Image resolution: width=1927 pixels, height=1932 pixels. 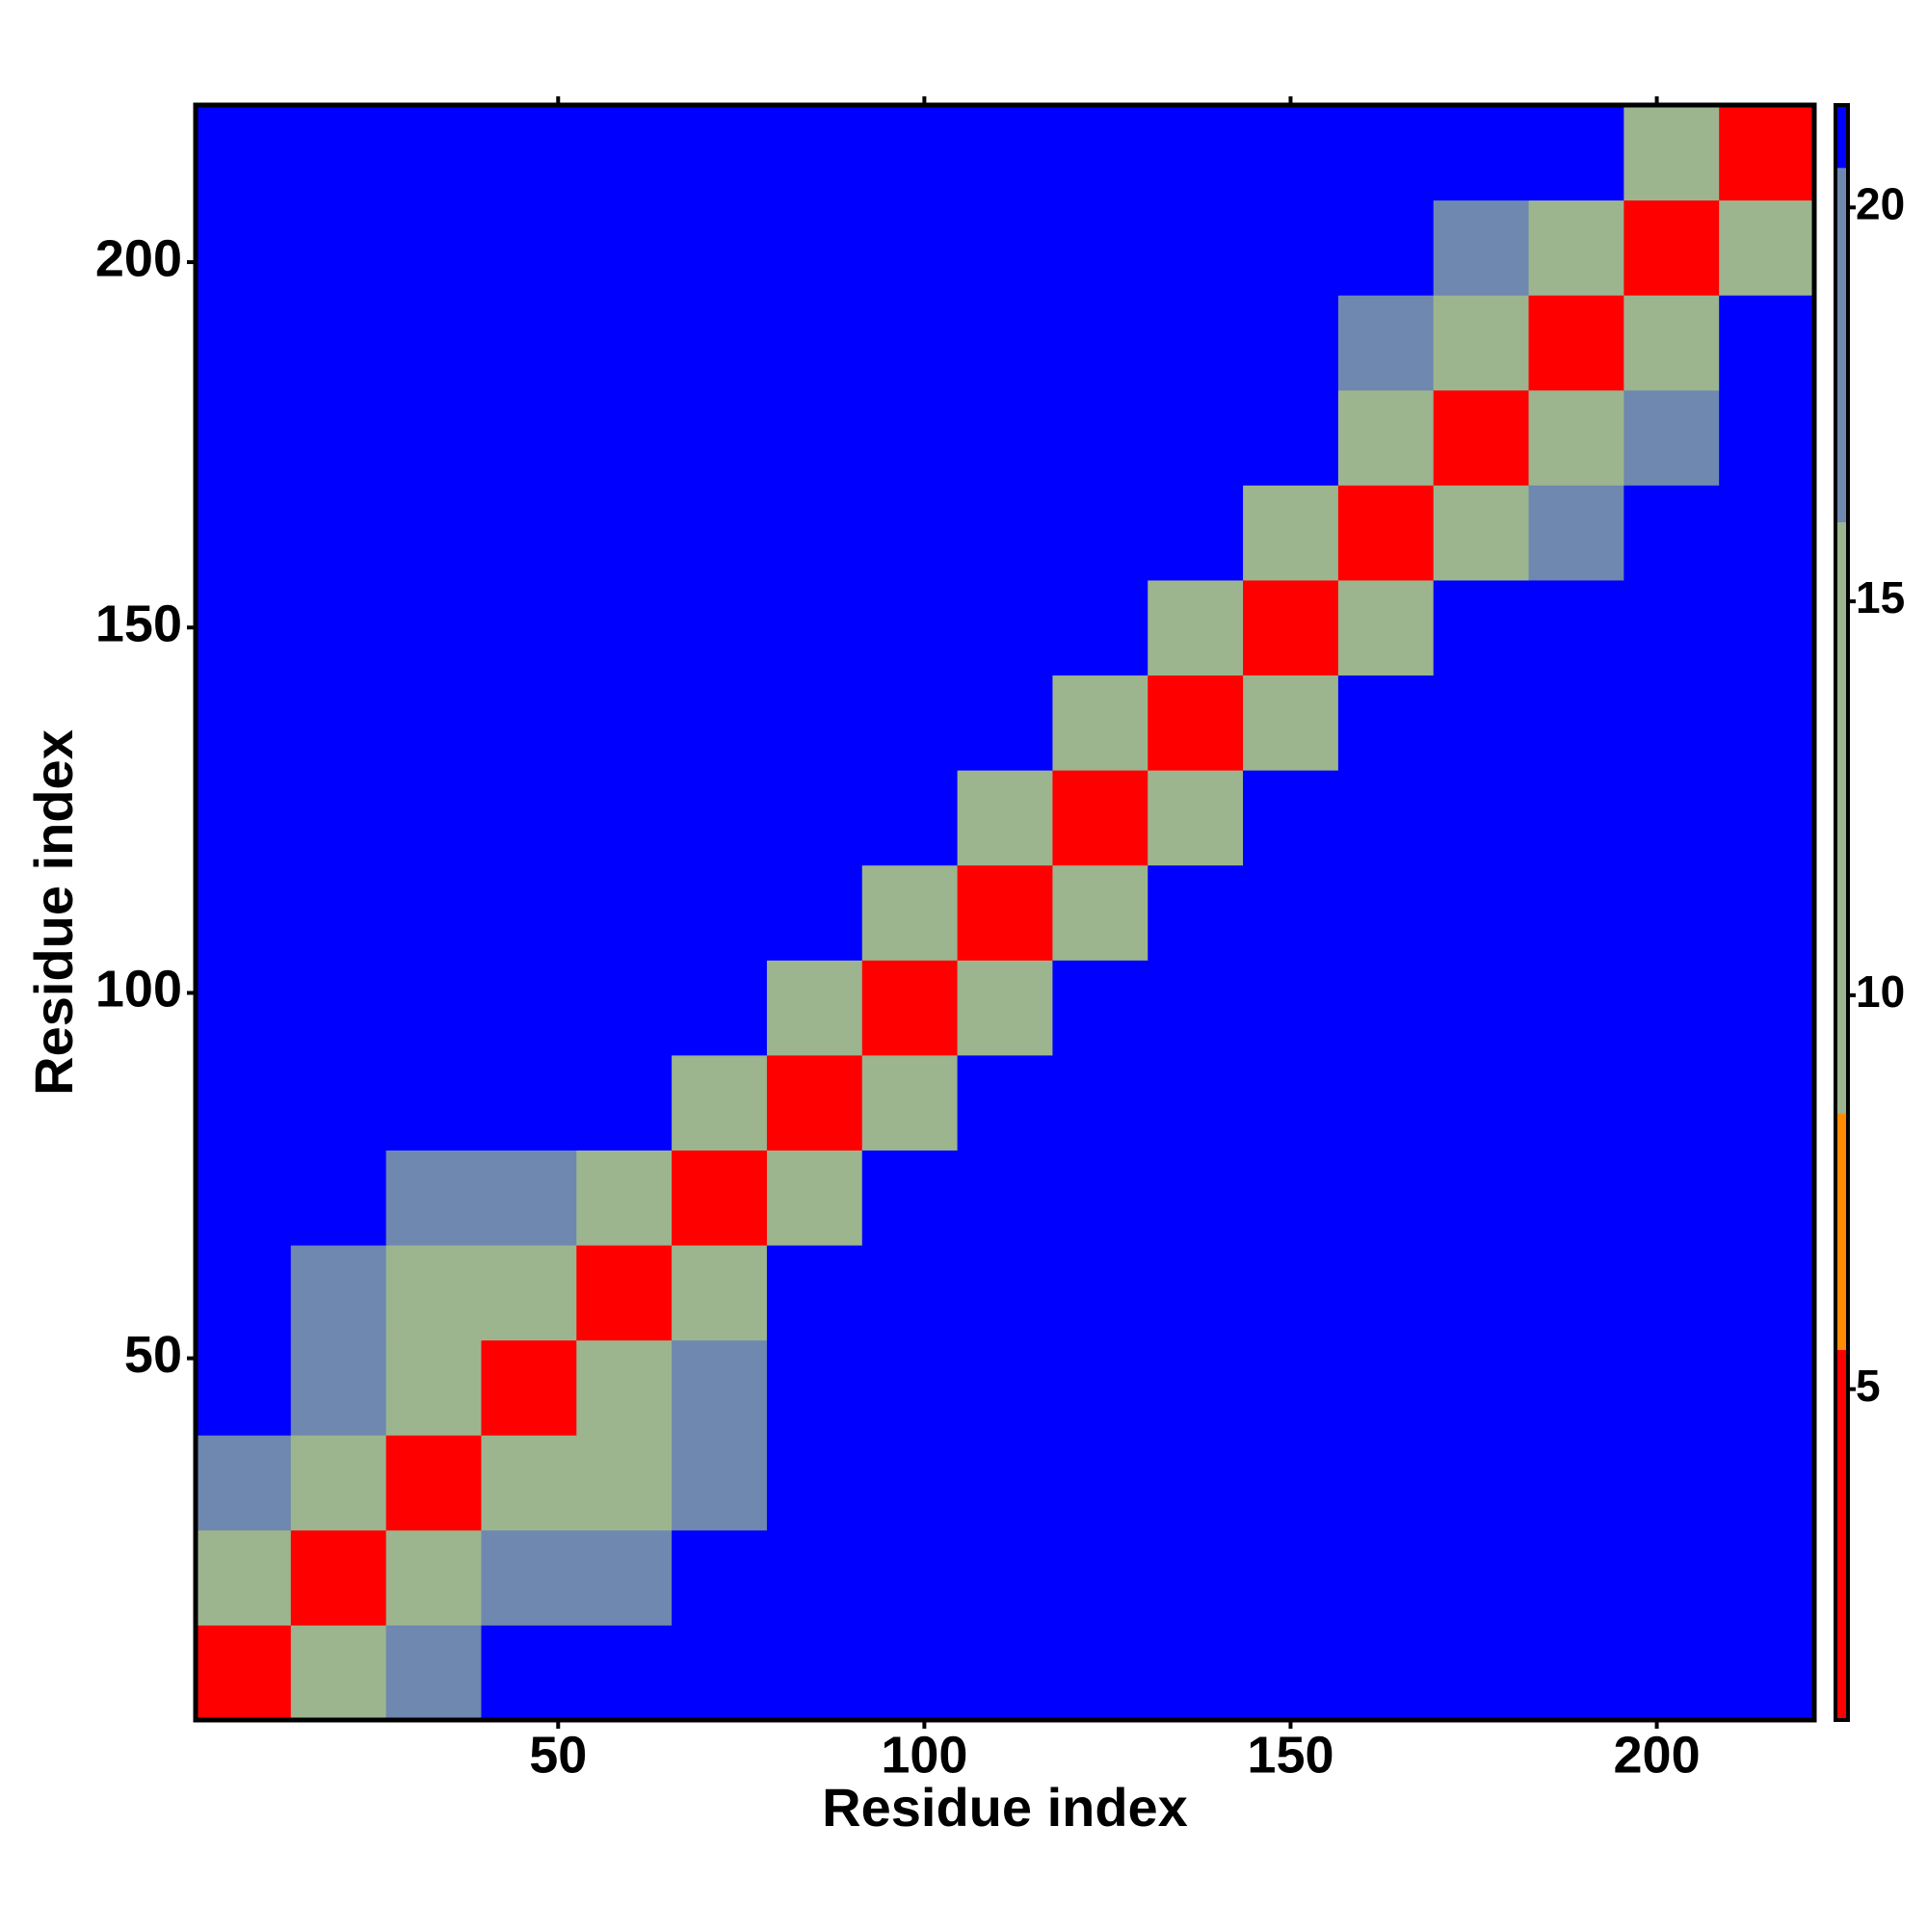 What do you see at coordinates (138, 258) in the screenshot?
I see `y-tick-label: 200` at bounding box center [138, 258].